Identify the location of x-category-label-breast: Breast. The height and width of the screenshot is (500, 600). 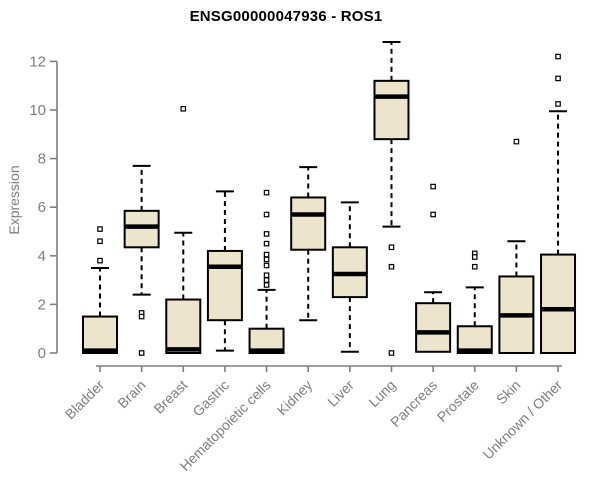
(170, 397).